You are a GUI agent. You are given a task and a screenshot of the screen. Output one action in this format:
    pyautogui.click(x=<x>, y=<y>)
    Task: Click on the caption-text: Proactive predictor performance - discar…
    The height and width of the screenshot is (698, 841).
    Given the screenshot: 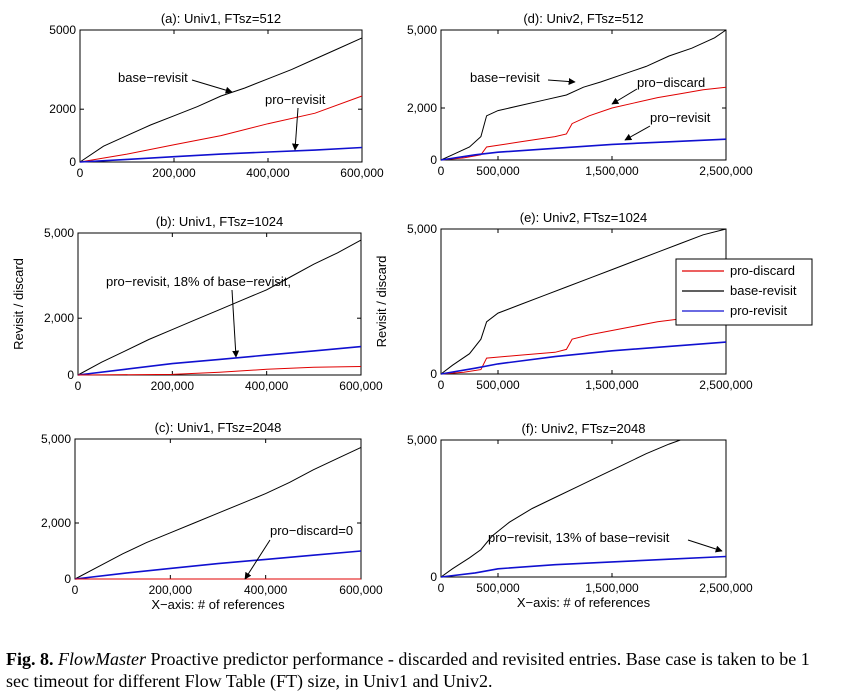 What is the action you would take?
    pyautogui.click(x=408, y=670)
    